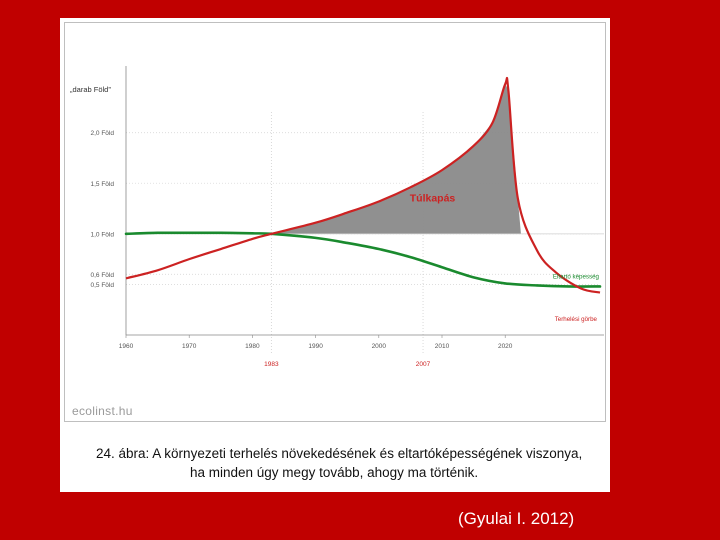 The image size is (720, 540). What do you see at coordinates (315, 346) in the screenshot?
I see `x-tick-label: 1990` at bounding box center [315, 346].